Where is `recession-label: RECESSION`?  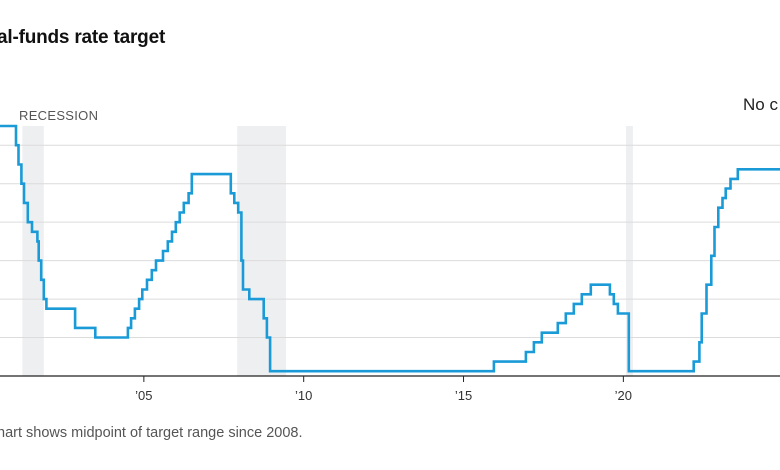 recession-label: RECESSION is located at coordinates (58, 115).